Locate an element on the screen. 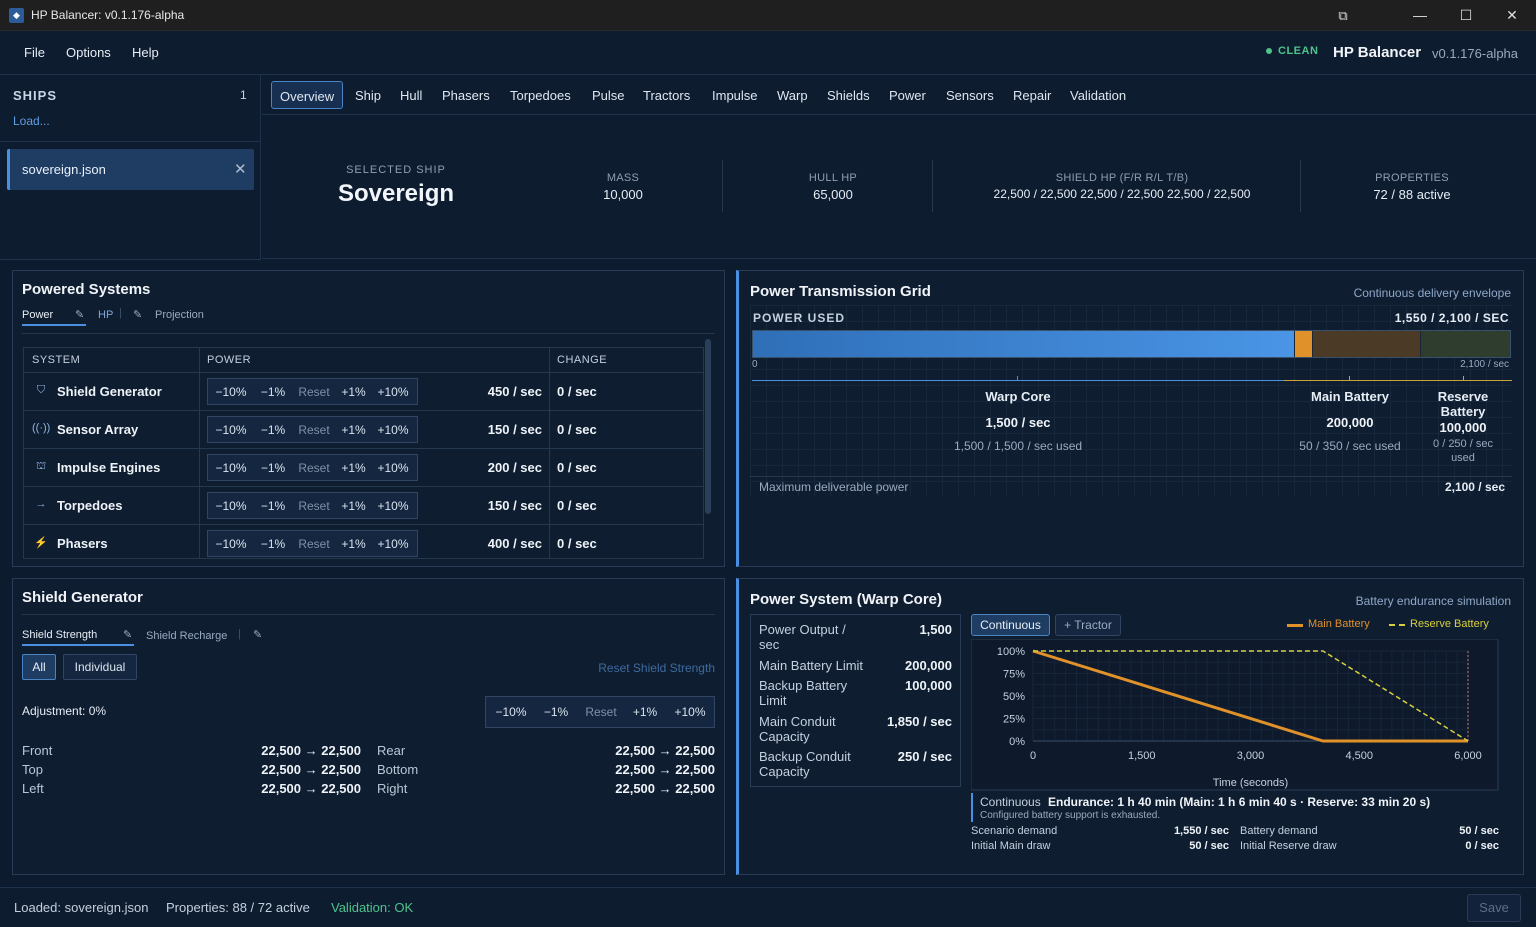  reset-shield-strength-link: Reset Shield Strength is located at coordinates (656, 668).